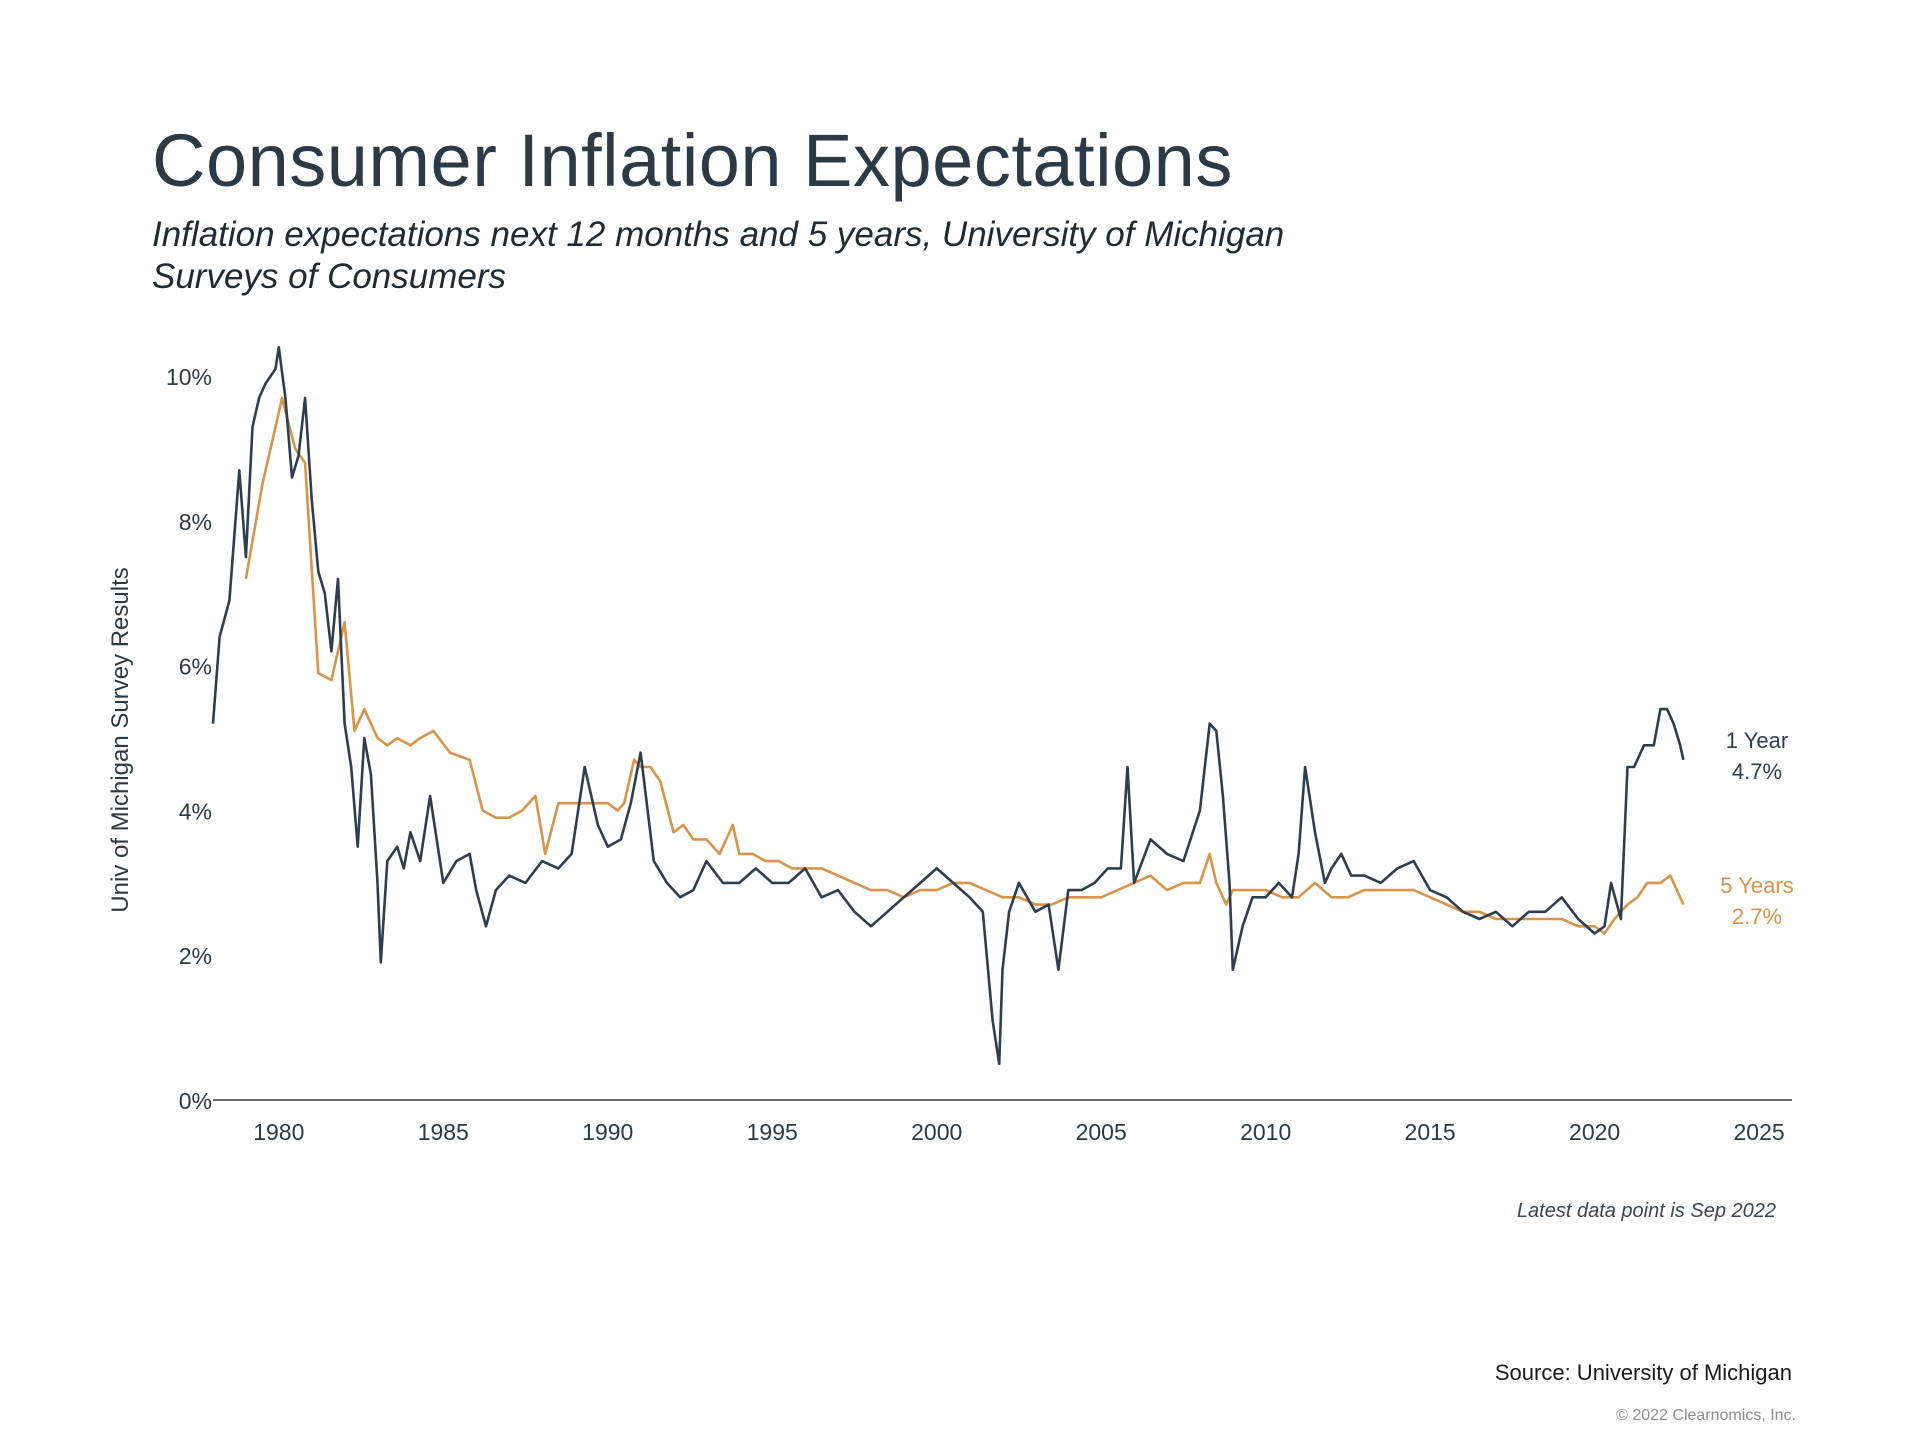 The width and height of the screenshot is (1920, 1440). I want to click on series-name-label: 5 Years, so click(1756, 885).